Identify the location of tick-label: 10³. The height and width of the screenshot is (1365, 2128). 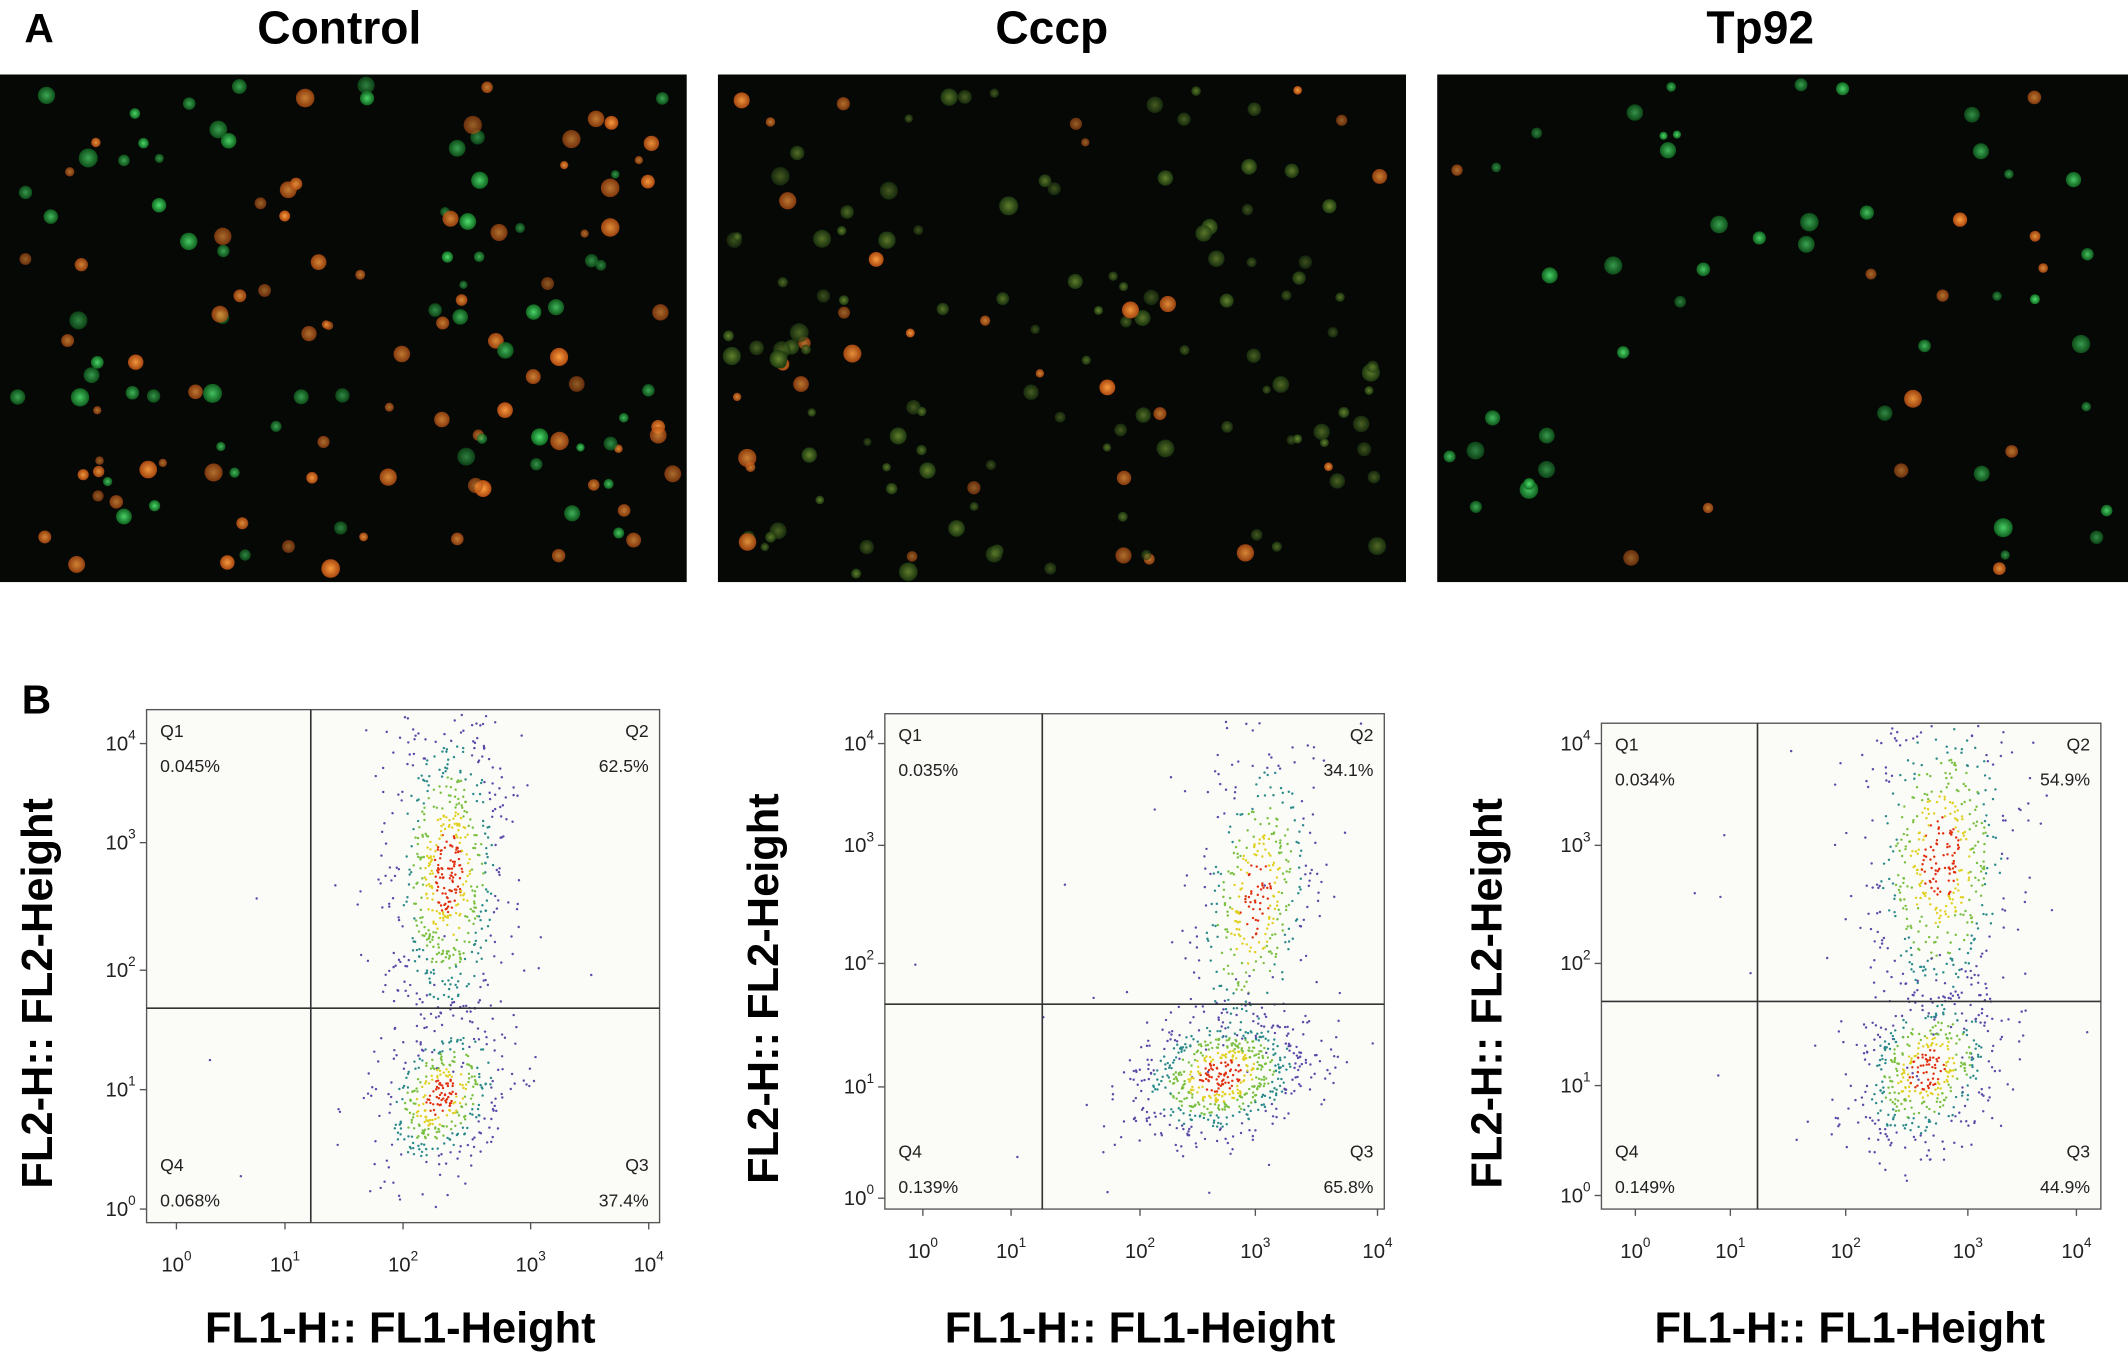
(1968, 1249).